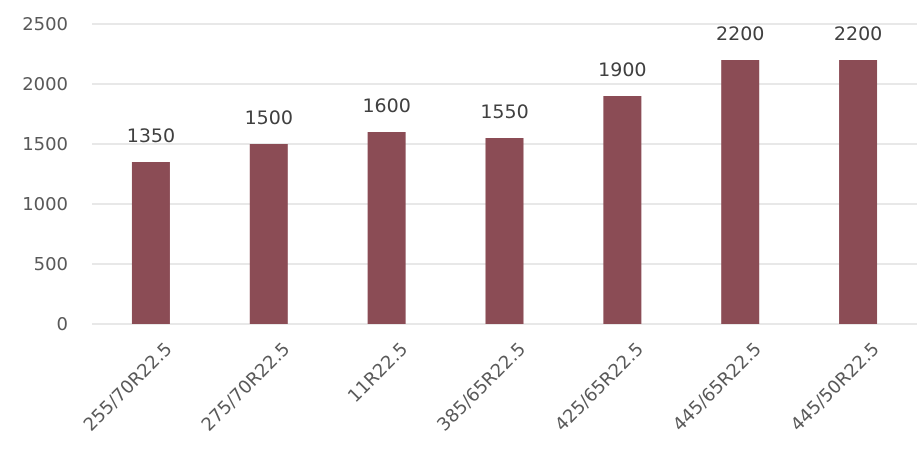 The width and height of the screenshot is (917, 458). I want to click on data-label: 1900, so click(622, 70).